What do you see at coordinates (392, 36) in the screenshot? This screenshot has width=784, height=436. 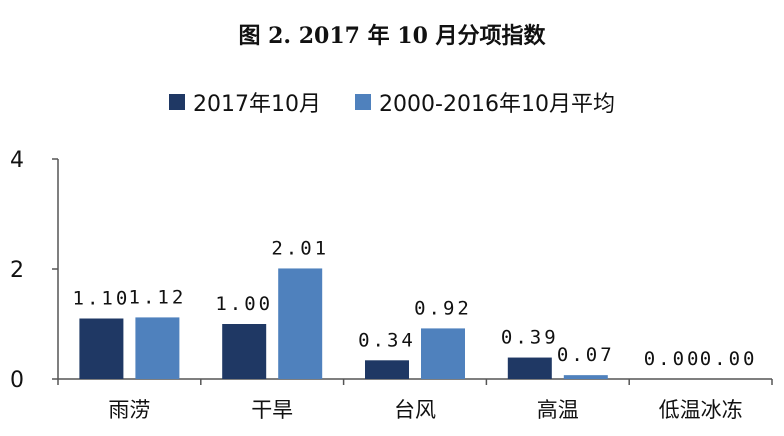 I see `chart-title: 图 2. 2017 年 10 月分项指数` at bounding box center [392, 36].